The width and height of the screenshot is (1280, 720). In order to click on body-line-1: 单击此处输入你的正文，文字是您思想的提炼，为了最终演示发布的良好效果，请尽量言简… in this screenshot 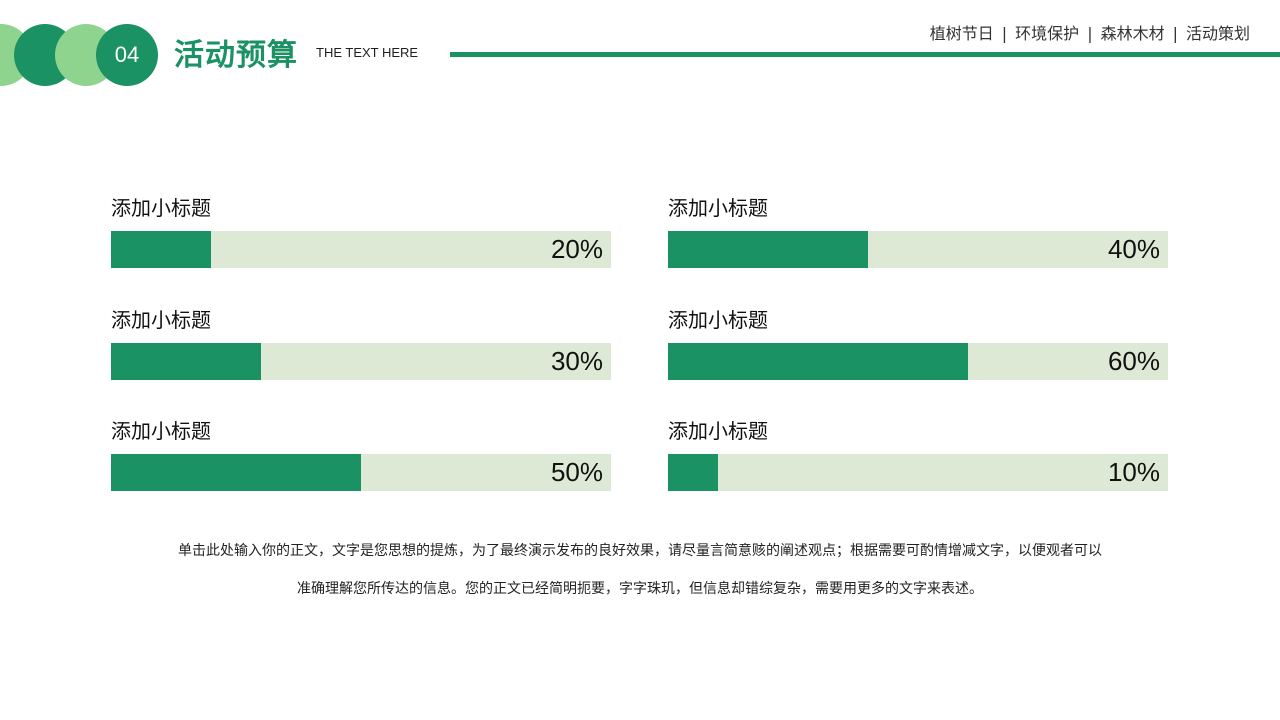, I will do `click(640, 551)`.